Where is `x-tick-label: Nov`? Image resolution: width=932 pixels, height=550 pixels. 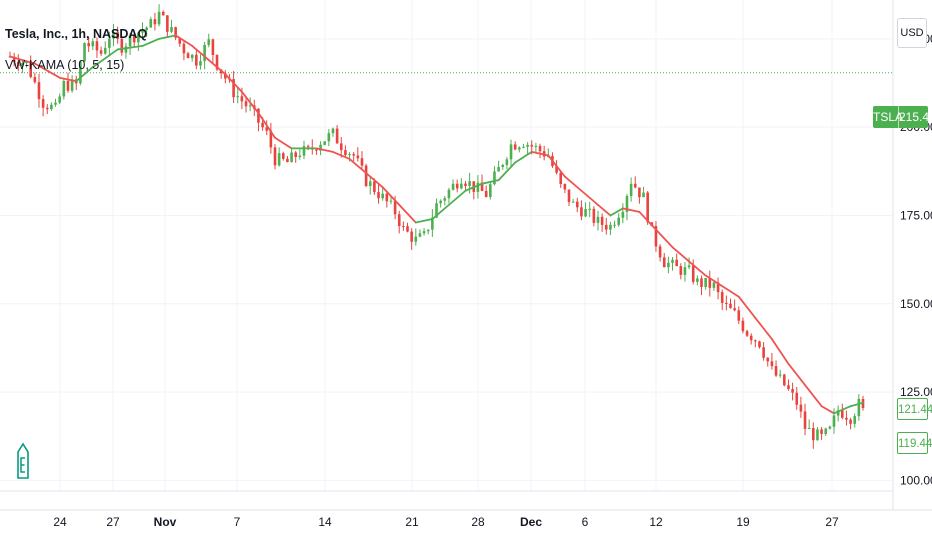
x-tick-label: Nov is located at coordinates (165, 522).